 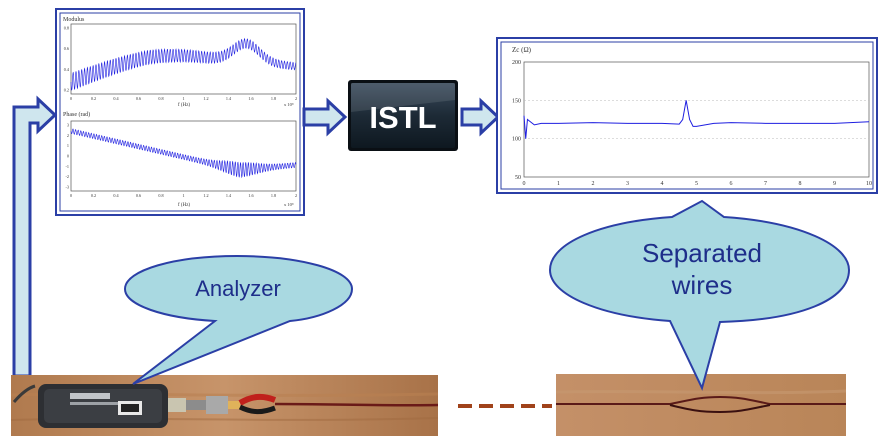 I want to click on impedance-x-tick: 2, so click(x=593, y=184).